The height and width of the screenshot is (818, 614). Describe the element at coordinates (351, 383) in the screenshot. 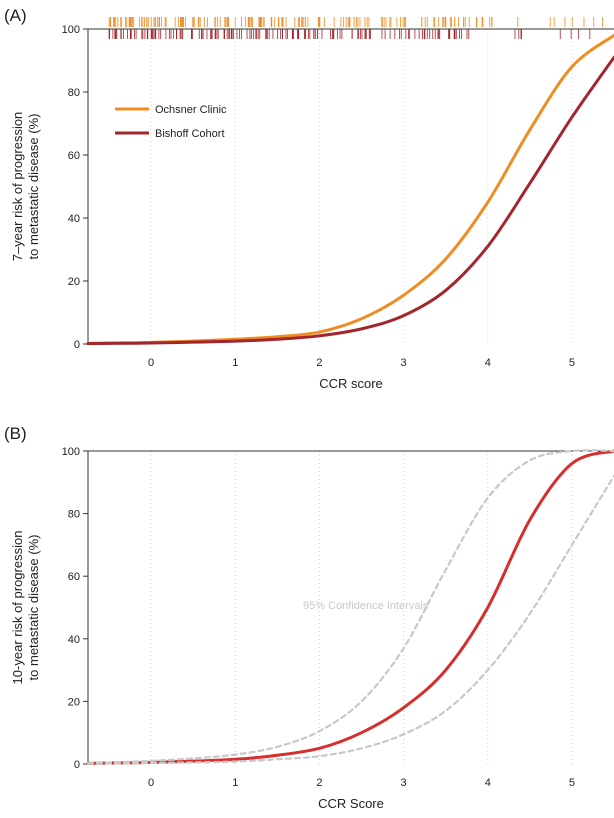

I see `x-axis-label: CCR score` at that location.